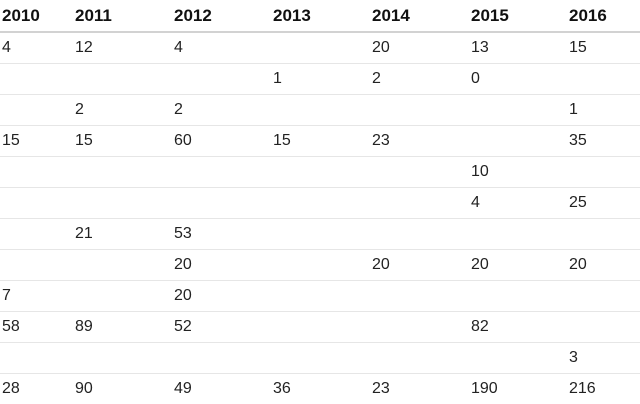  I want to click on table-cell: 28, so click(36, 389).